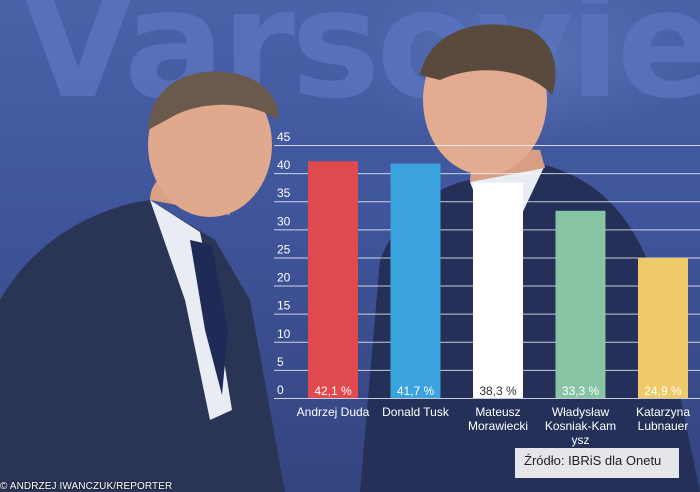  I want to click on value-labels: 42,1 % 41,7 % 38,3 % 33,3 % 24,9 %, so click(498, 391).